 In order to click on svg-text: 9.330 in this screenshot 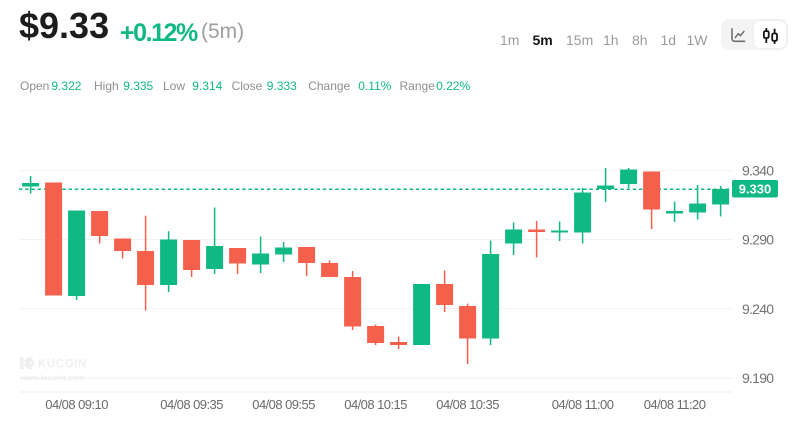, I will do `click(755, 189)`.